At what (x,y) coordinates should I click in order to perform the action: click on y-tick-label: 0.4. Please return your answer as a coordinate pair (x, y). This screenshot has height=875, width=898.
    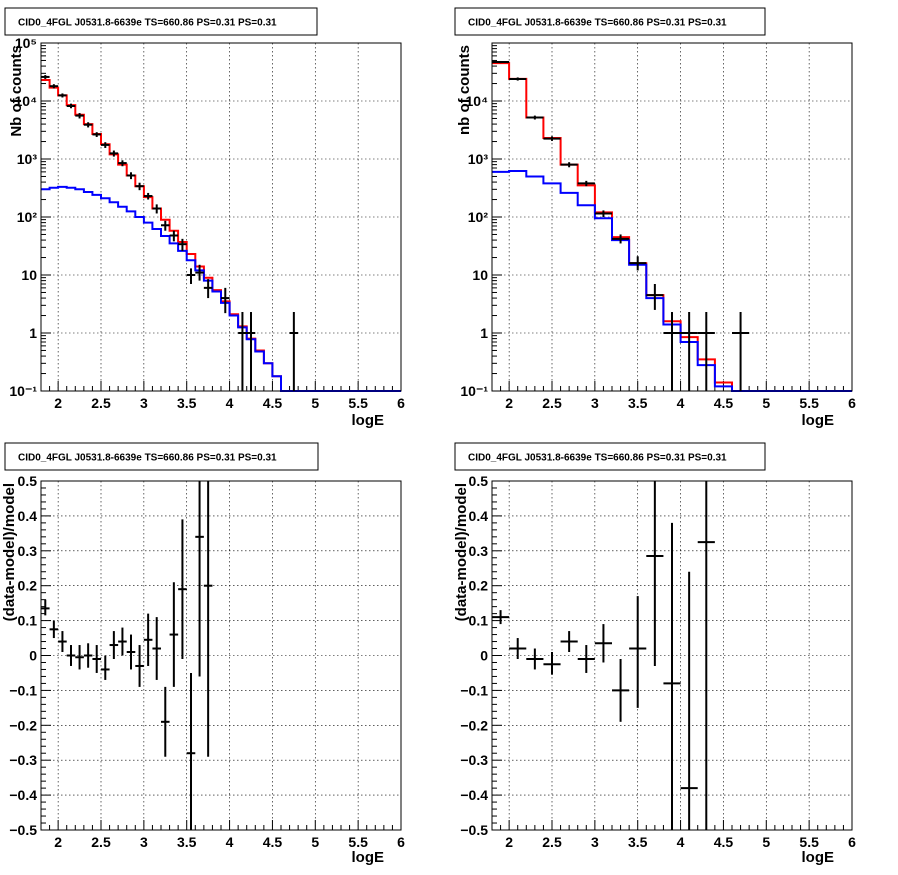
    Looking at the image, I should click on (28, 516).